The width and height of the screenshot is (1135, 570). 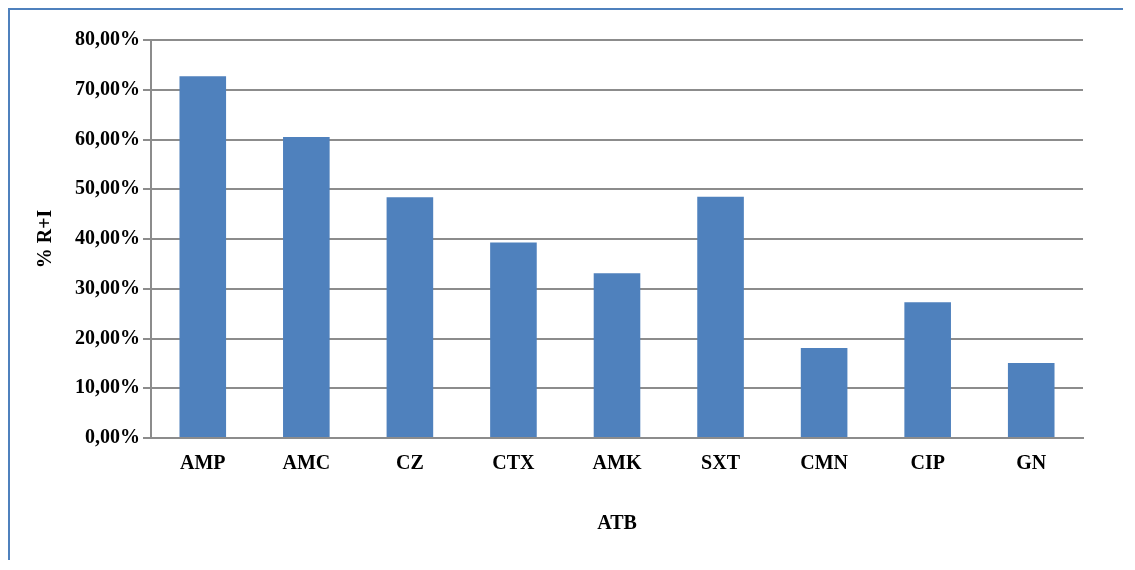 I want to click on x-tick-label: GN, so click(x=1031, y=462).